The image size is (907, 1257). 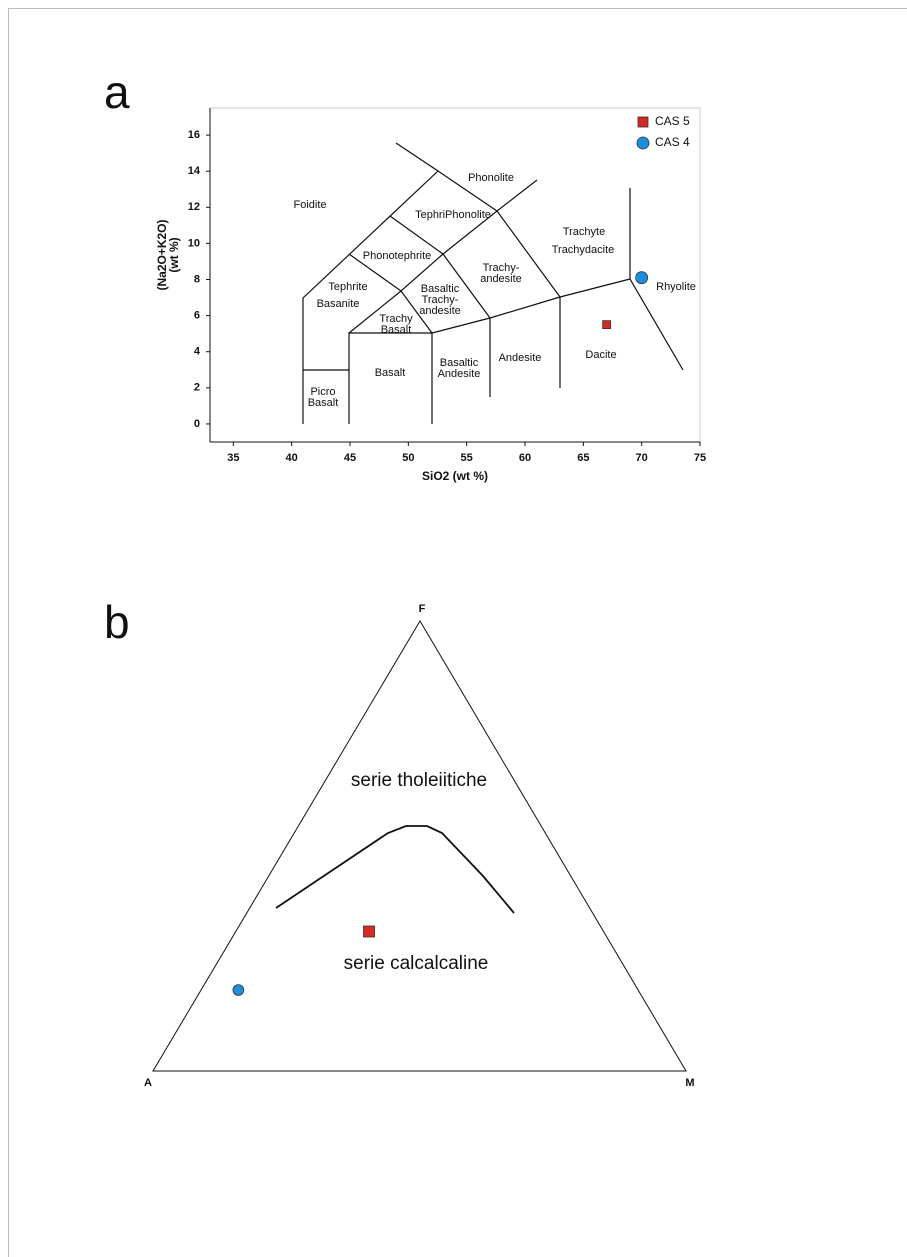 What do you see at coordinates (174, 254) in the screenshot?
I see `y-axis-label: (wt %)` at bounding box center [174, 254].